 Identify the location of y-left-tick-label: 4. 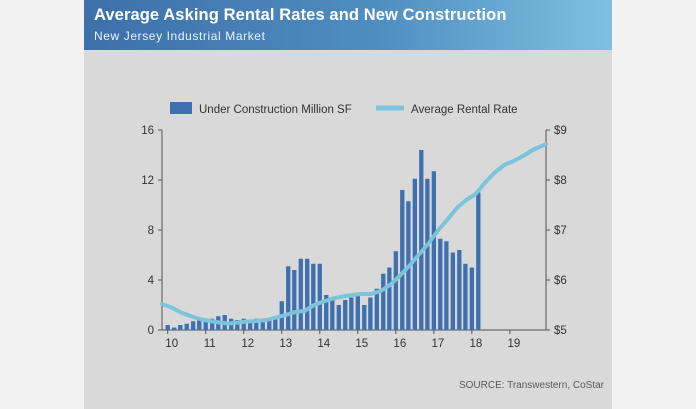
(151, 281).